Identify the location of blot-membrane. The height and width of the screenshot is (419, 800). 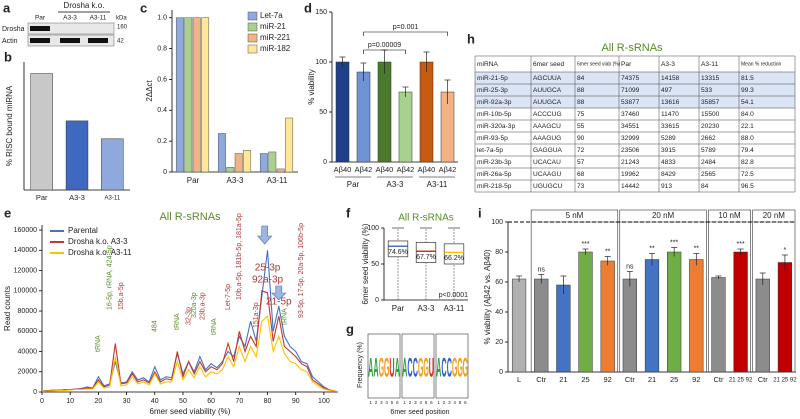
(71, 28).